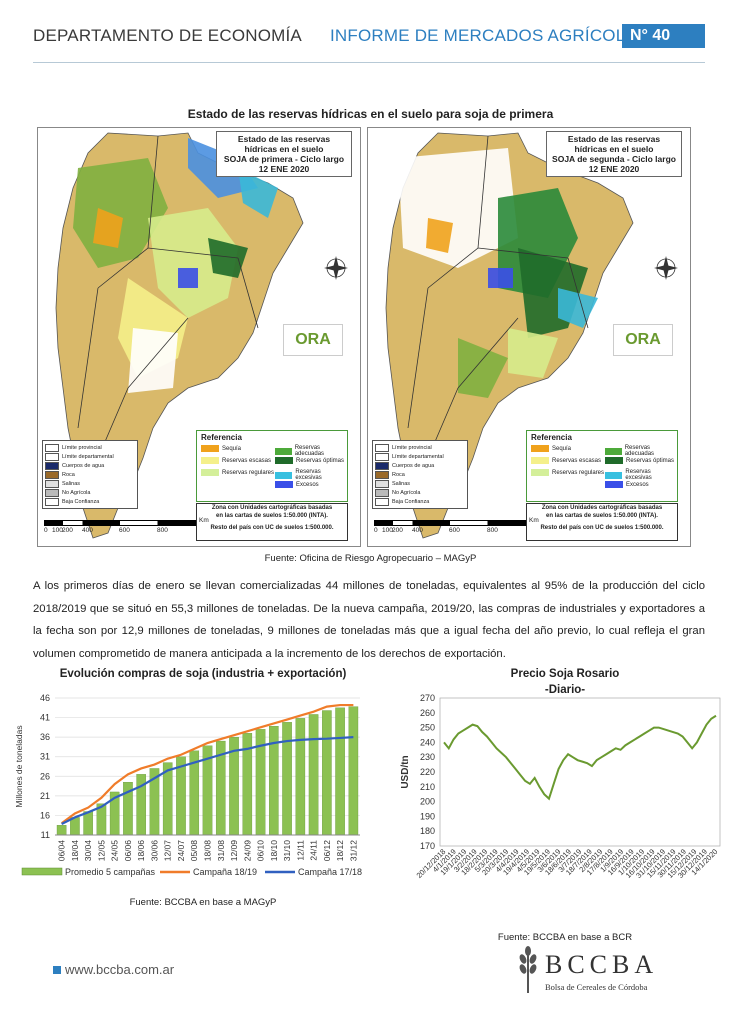  Describe the element at coordinates (639, 460) in the screenshot. I see `reference-item: Reservas óptimas` at that location.